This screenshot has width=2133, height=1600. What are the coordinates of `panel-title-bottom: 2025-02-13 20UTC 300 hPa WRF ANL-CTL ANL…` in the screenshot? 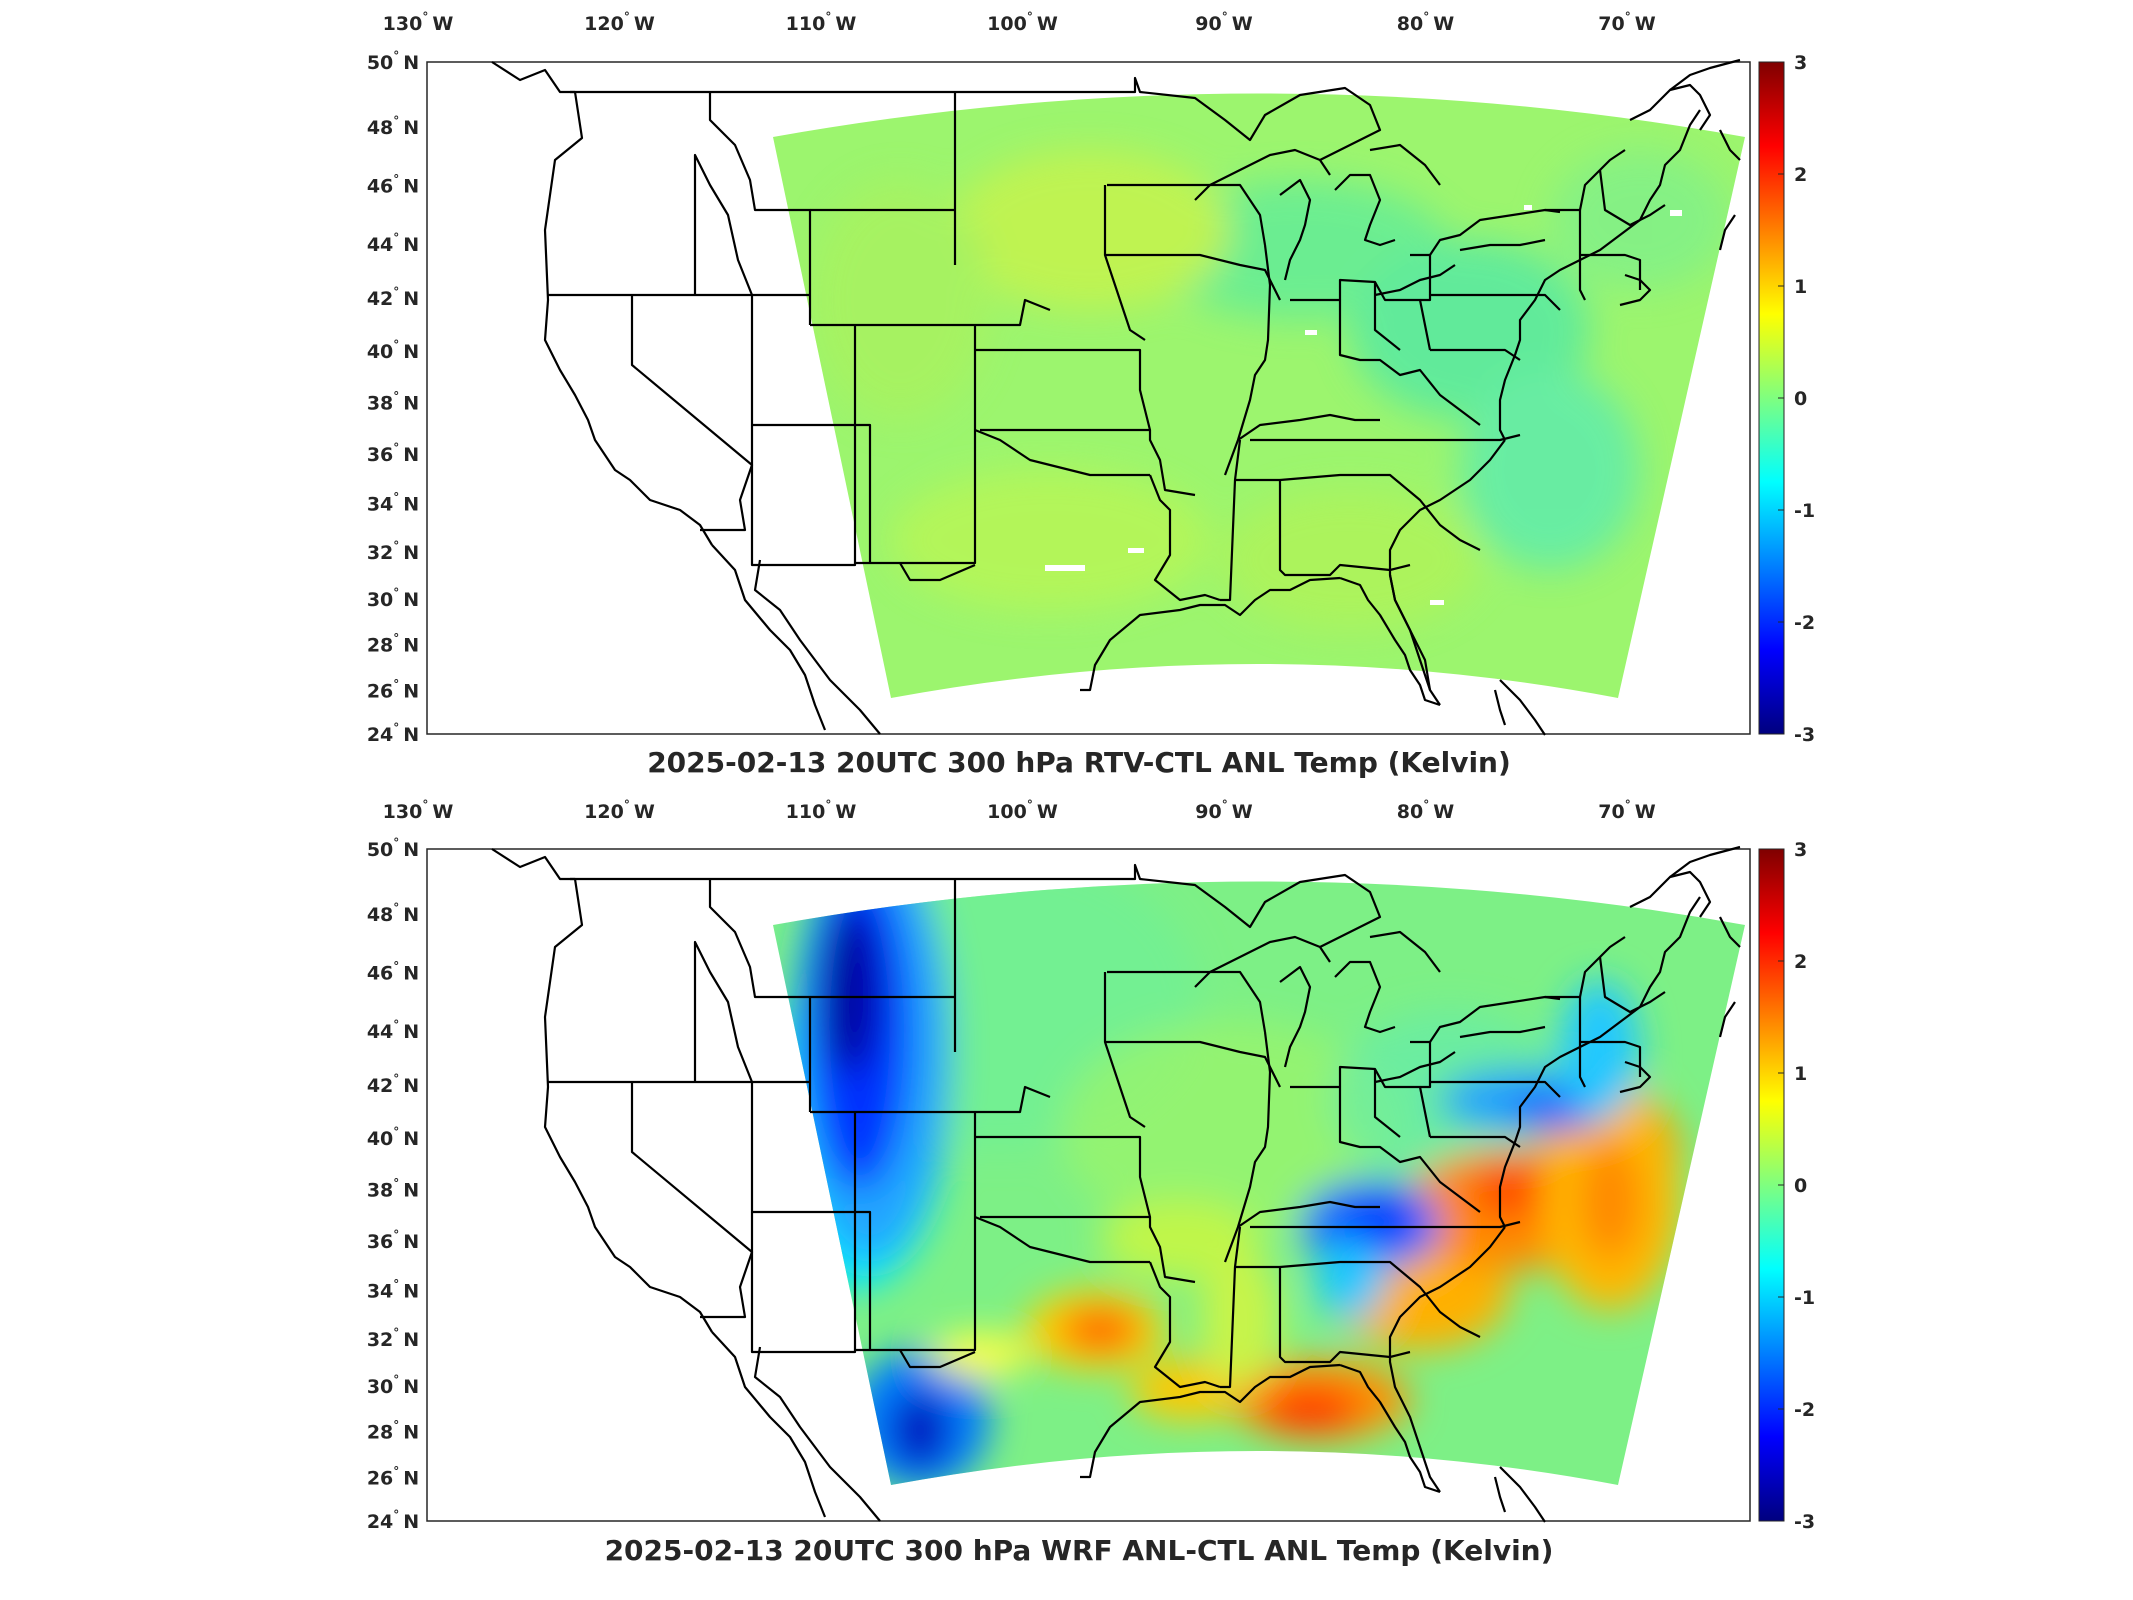 It's located at (1079, 1550).